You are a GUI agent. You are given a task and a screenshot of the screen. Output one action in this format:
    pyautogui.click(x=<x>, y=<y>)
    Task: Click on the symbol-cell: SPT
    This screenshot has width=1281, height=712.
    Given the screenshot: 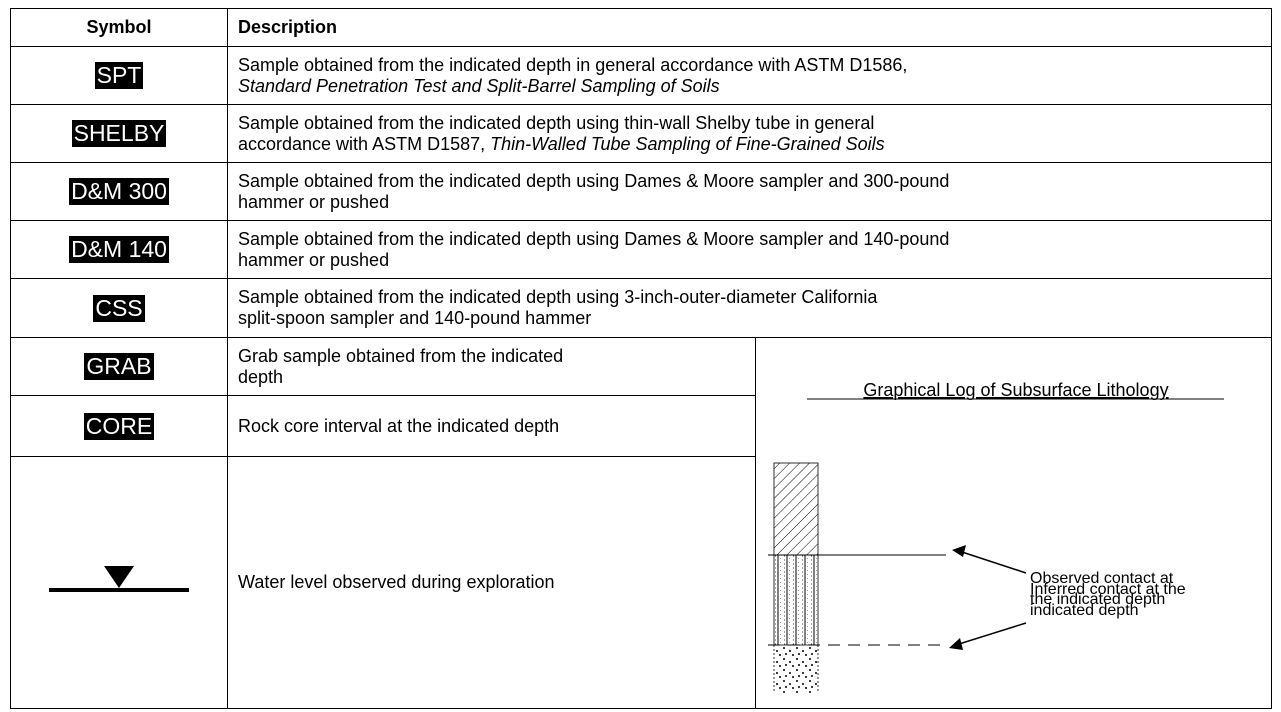 What is the action you would take?
    pyautogui.click(x=119, y=75)
    